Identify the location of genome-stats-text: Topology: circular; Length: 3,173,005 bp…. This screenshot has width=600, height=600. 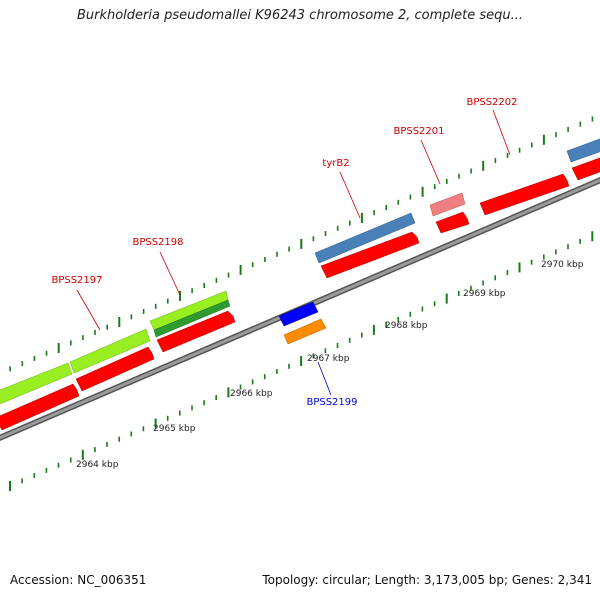
(427, 580).